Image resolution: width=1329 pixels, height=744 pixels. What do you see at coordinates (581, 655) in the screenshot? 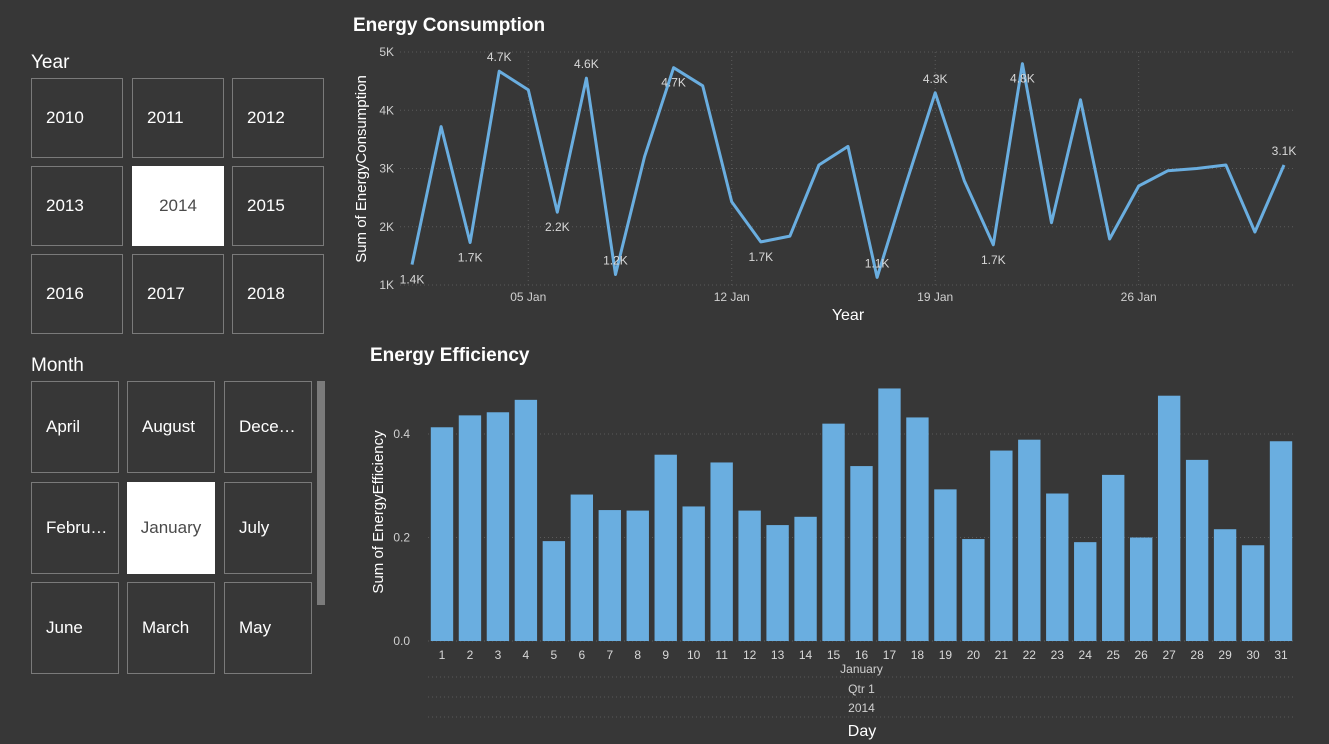
I see `x-tick-label: 6` at bounding box center [581, 655].